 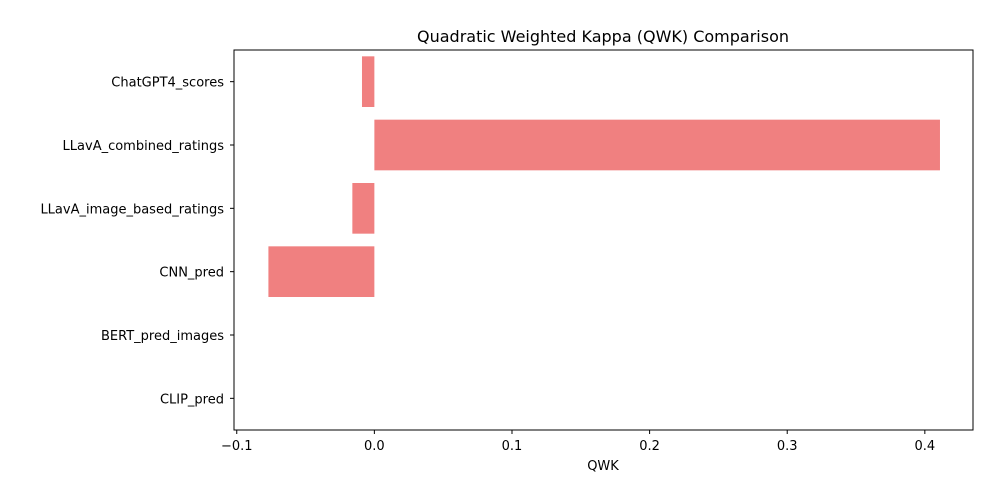 What do you see at coordinates (603, 466) in the screenshot?
I see `x-axis-title: QWK` at bounding box center [603, 466].